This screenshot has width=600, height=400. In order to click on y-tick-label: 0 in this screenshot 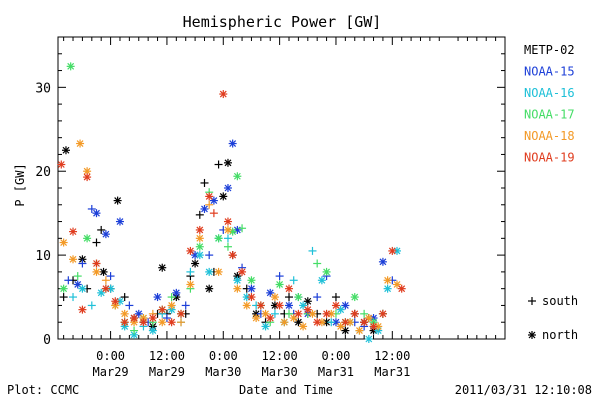, I will do `click(47, 340)`.